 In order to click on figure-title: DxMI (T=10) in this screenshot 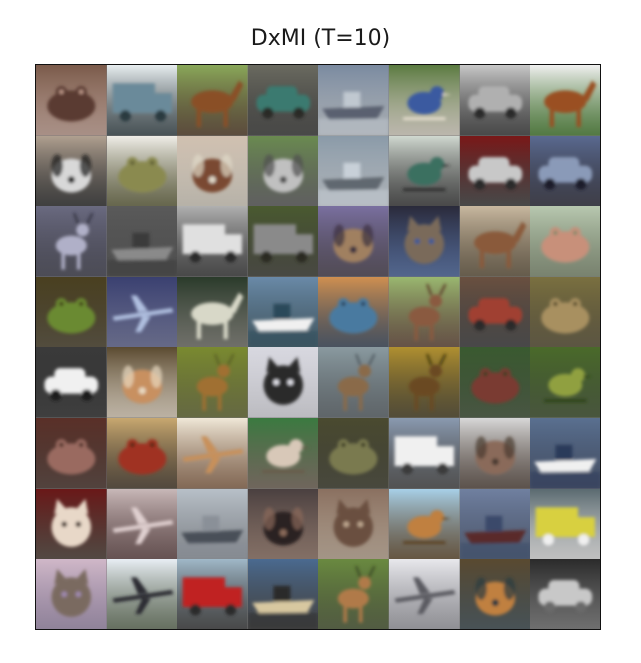, I will do `click(320, 38)`.